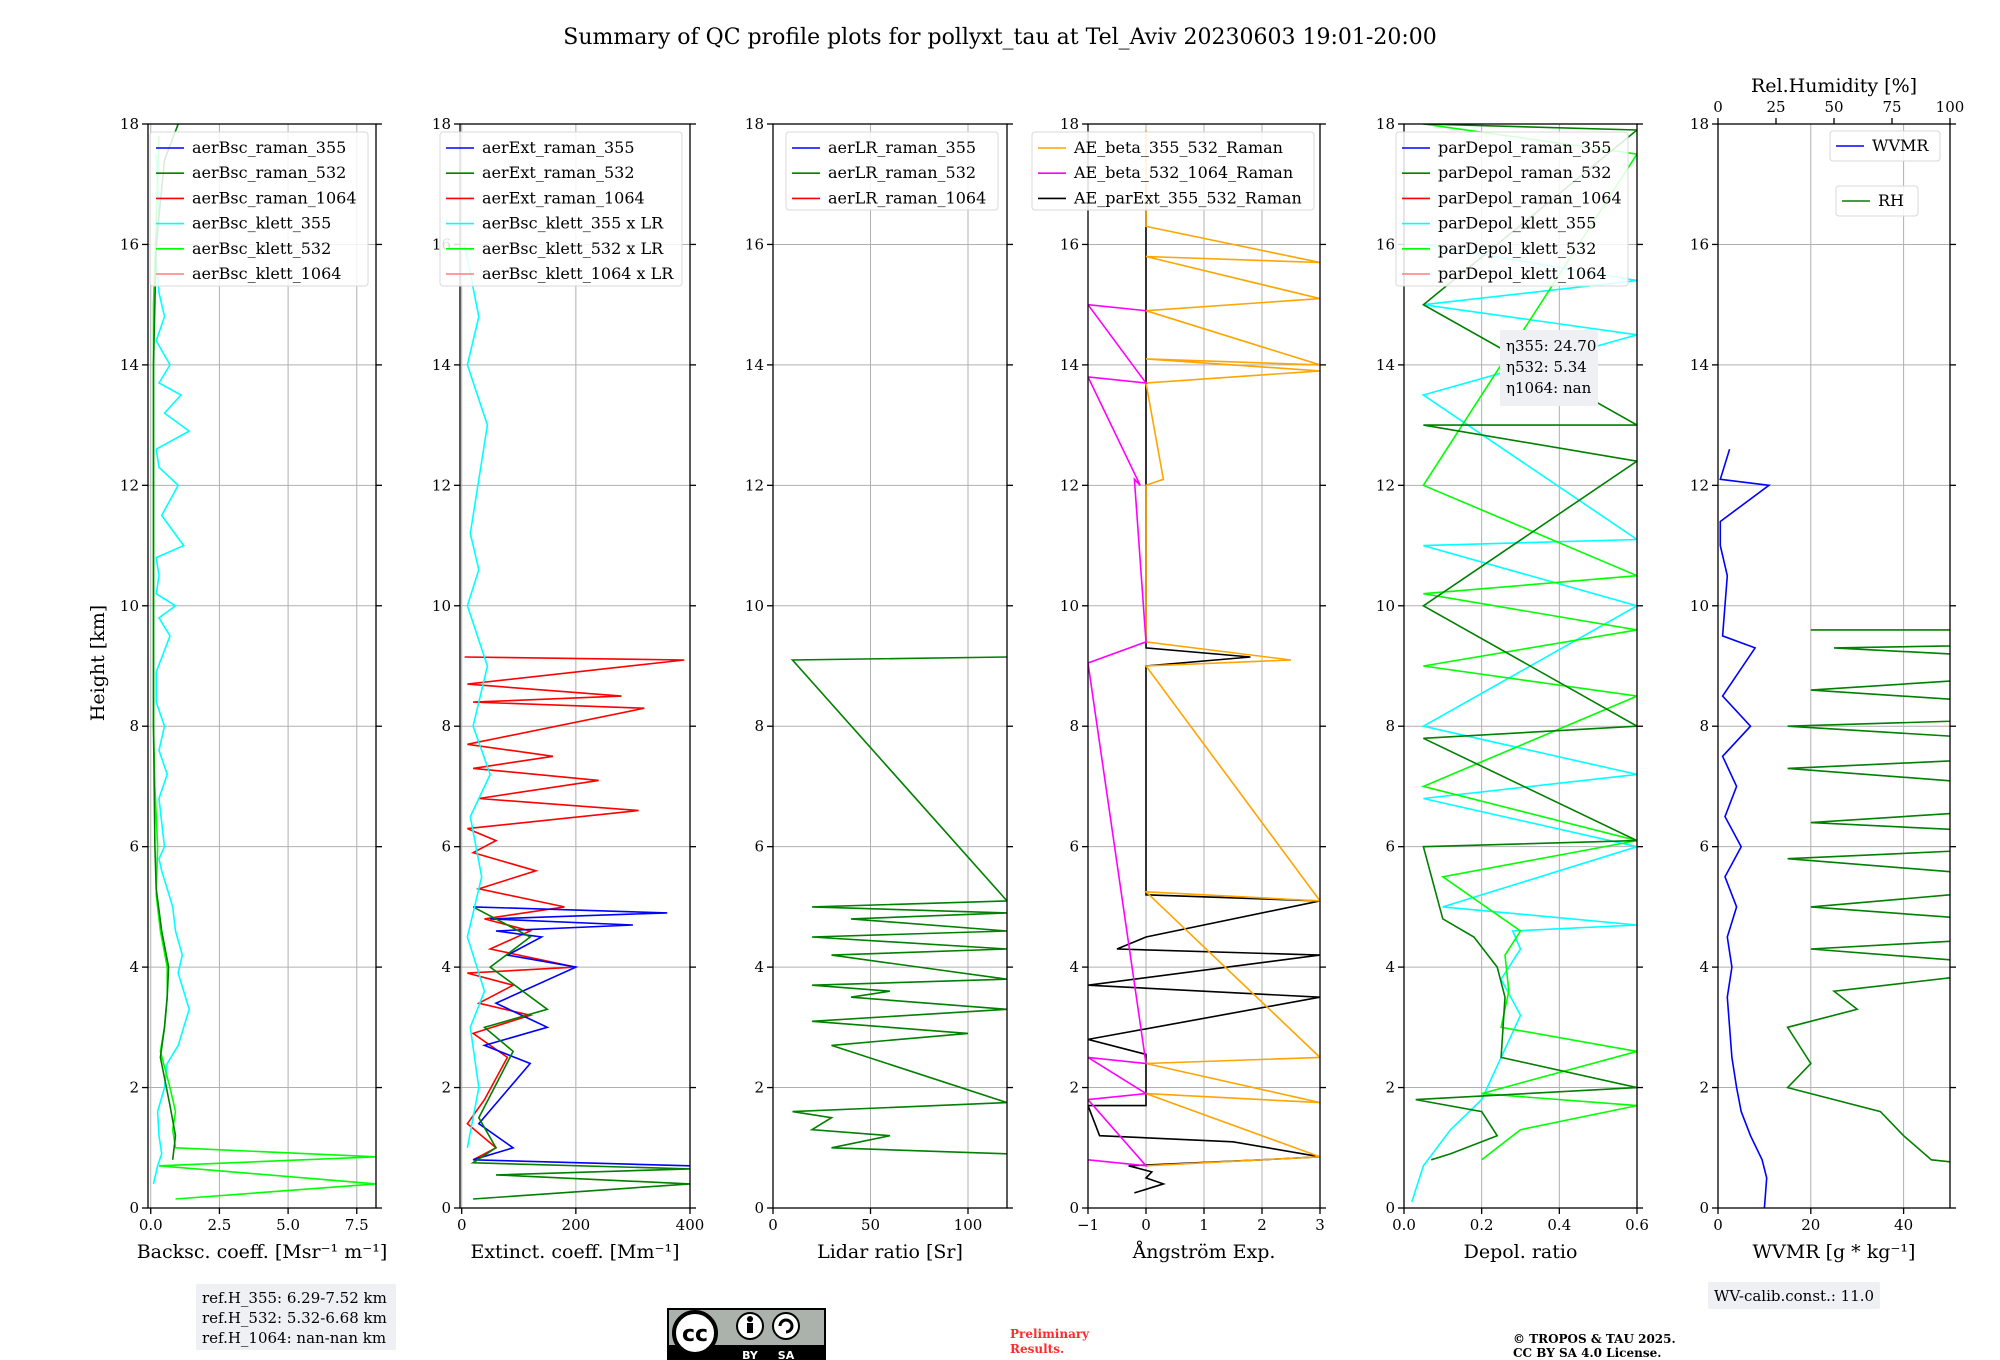 This screenshot has height=1360, width=2000. I want to click on legend-label: aerBsc_raman_532, so click(269, 172).